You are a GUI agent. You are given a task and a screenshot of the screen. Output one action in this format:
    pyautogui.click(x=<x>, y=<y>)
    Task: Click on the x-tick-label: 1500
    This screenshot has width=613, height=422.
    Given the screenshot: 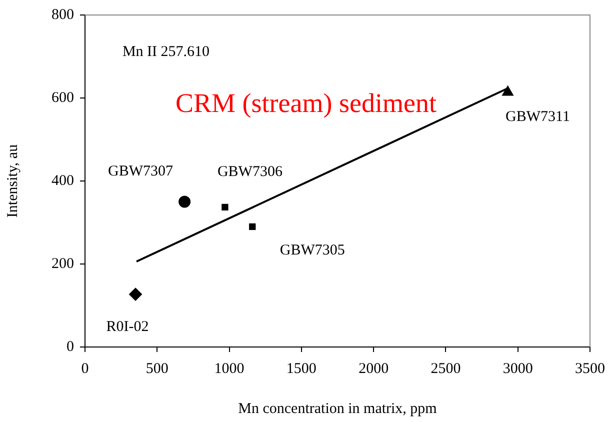 What is the action you would take?
    pyautogui.click(x=301, y=368)
    